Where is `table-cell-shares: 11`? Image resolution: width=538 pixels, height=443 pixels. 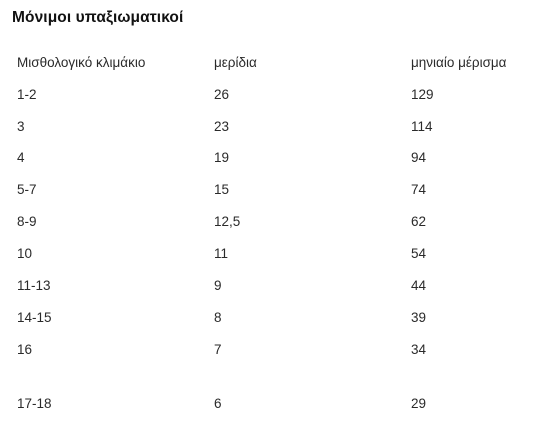
table-cell-shares: 11 is located at coordinates (221, 253).